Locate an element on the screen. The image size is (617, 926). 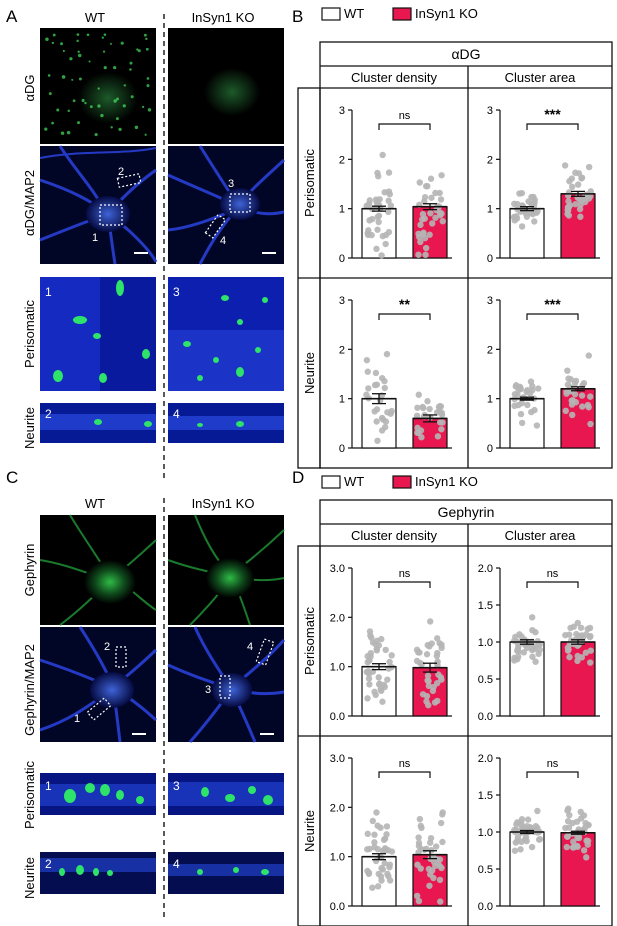
row-label-perisomatic-c: Perisomatic is located at coordinates (29, 795).